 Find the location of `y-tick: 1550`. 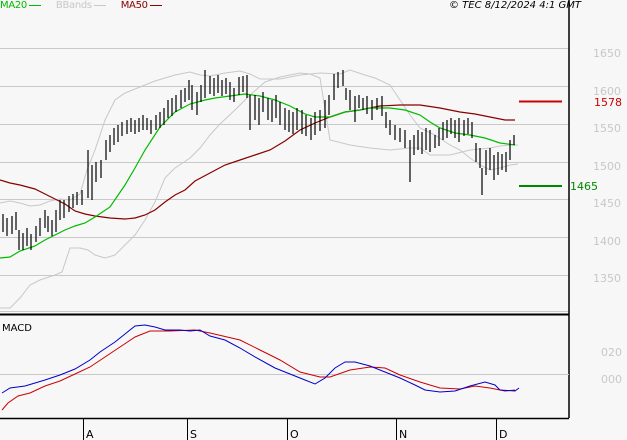

y-tick: 1550 is located at coordinates (607, 128).